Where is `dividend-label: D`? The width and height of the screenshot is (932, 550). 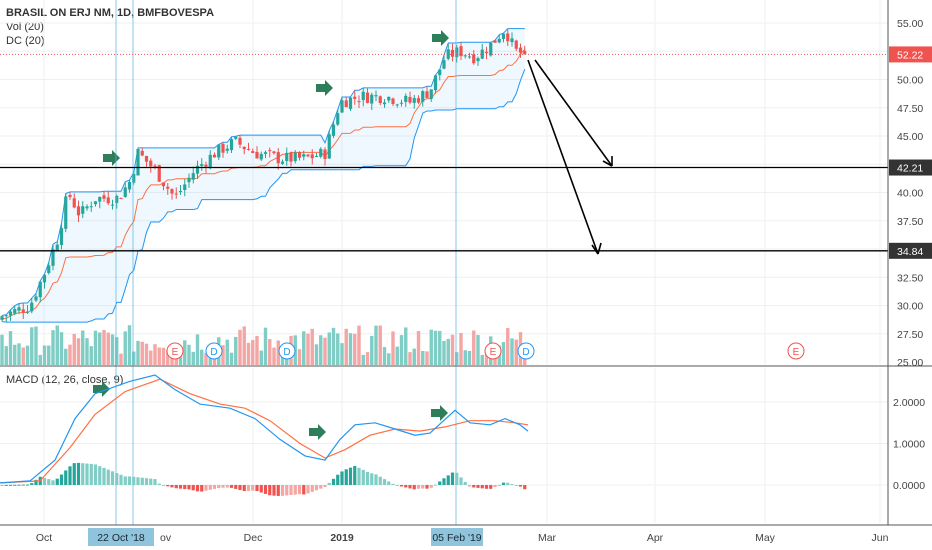 dividend-label: D is located at coordinates (525, 352).